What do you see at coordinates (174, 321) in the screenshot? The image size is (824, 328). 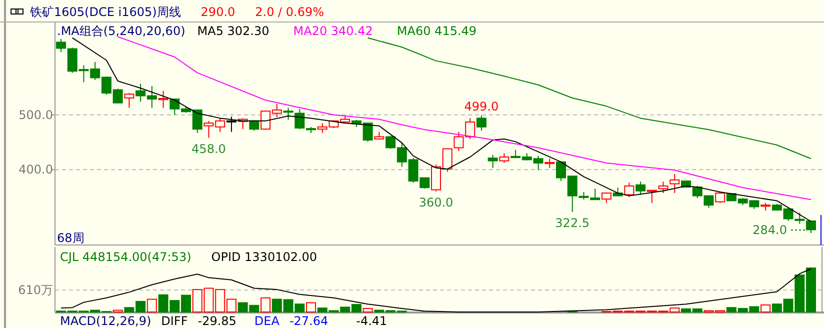 I see `text: DIFF` at bounding box center [174, 321].